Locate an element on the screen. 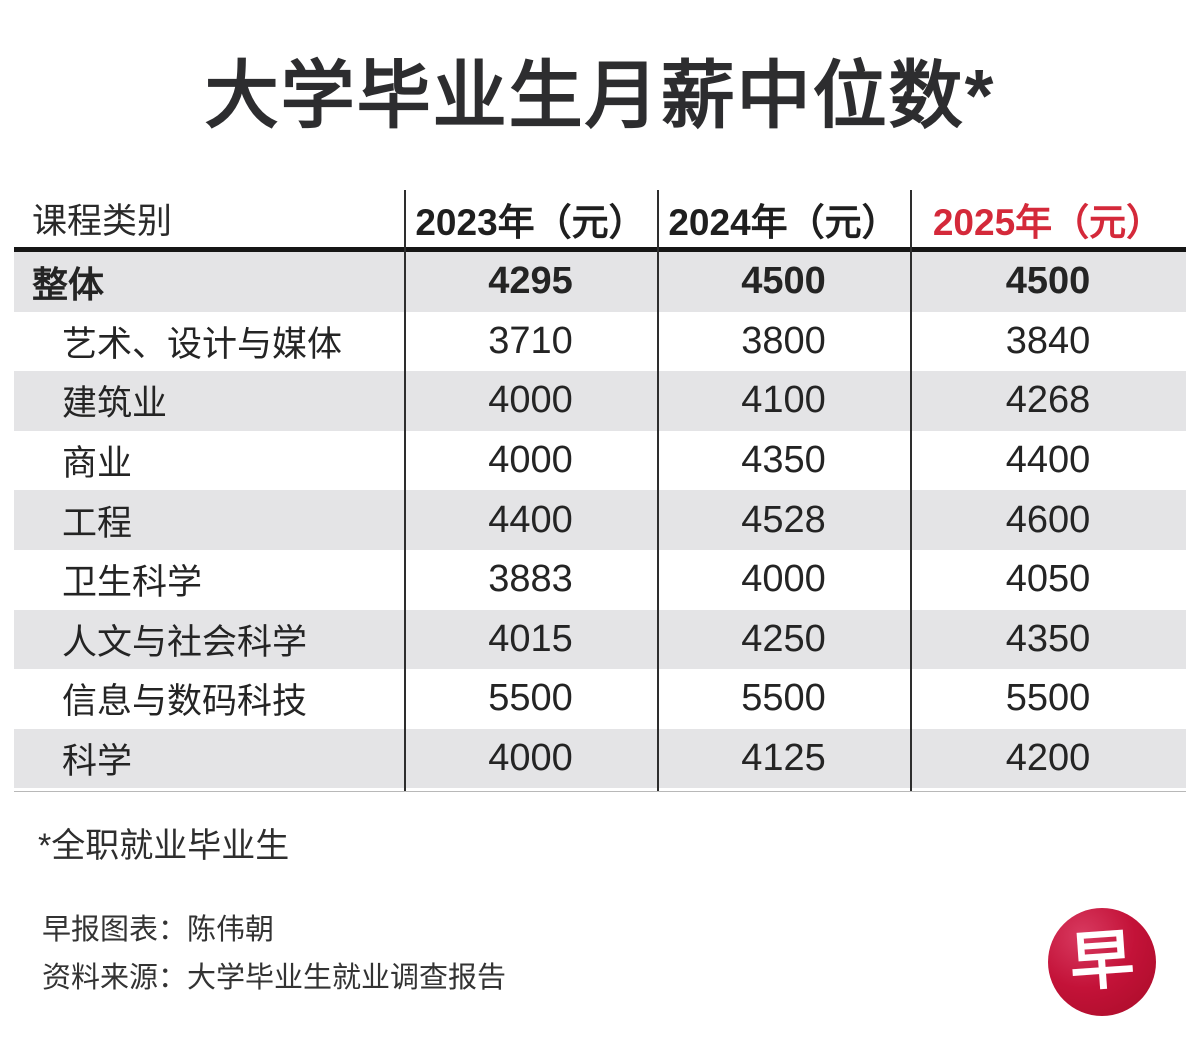  value-2025: 4600 is located at coordinates (1048, 519).